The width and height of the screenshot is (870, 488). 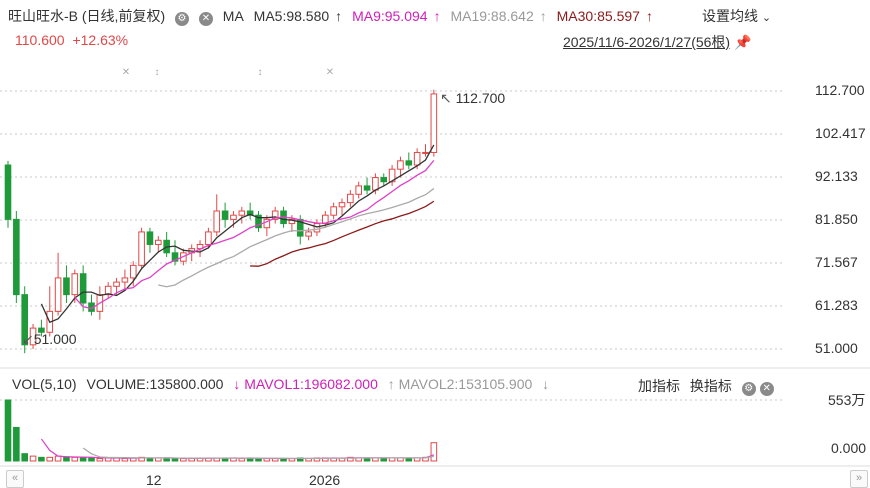 What do you see at coordinates (228, 72) in the screenshot?
I see `event-markers: ✕ ↕ ↕ ✕` at bounding box center [228, 72].